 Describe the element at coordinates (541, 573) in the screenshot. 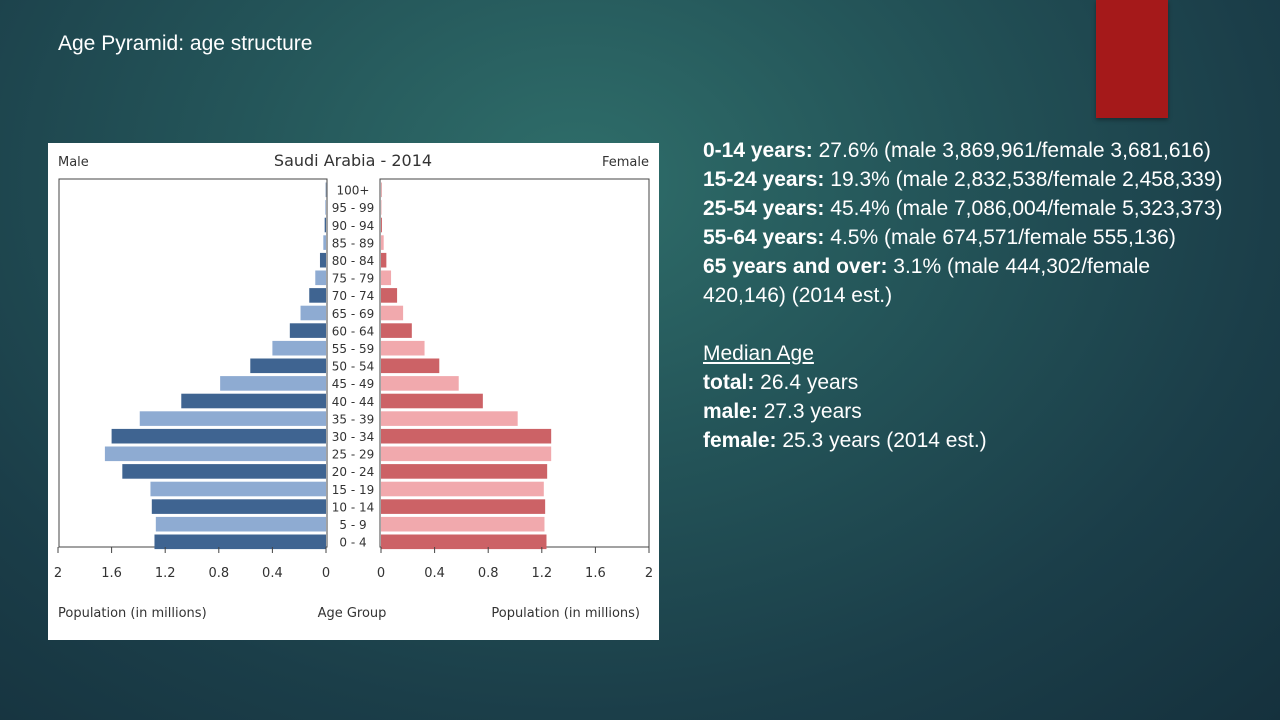

I see `tick-label-female: 1.2` at that location.